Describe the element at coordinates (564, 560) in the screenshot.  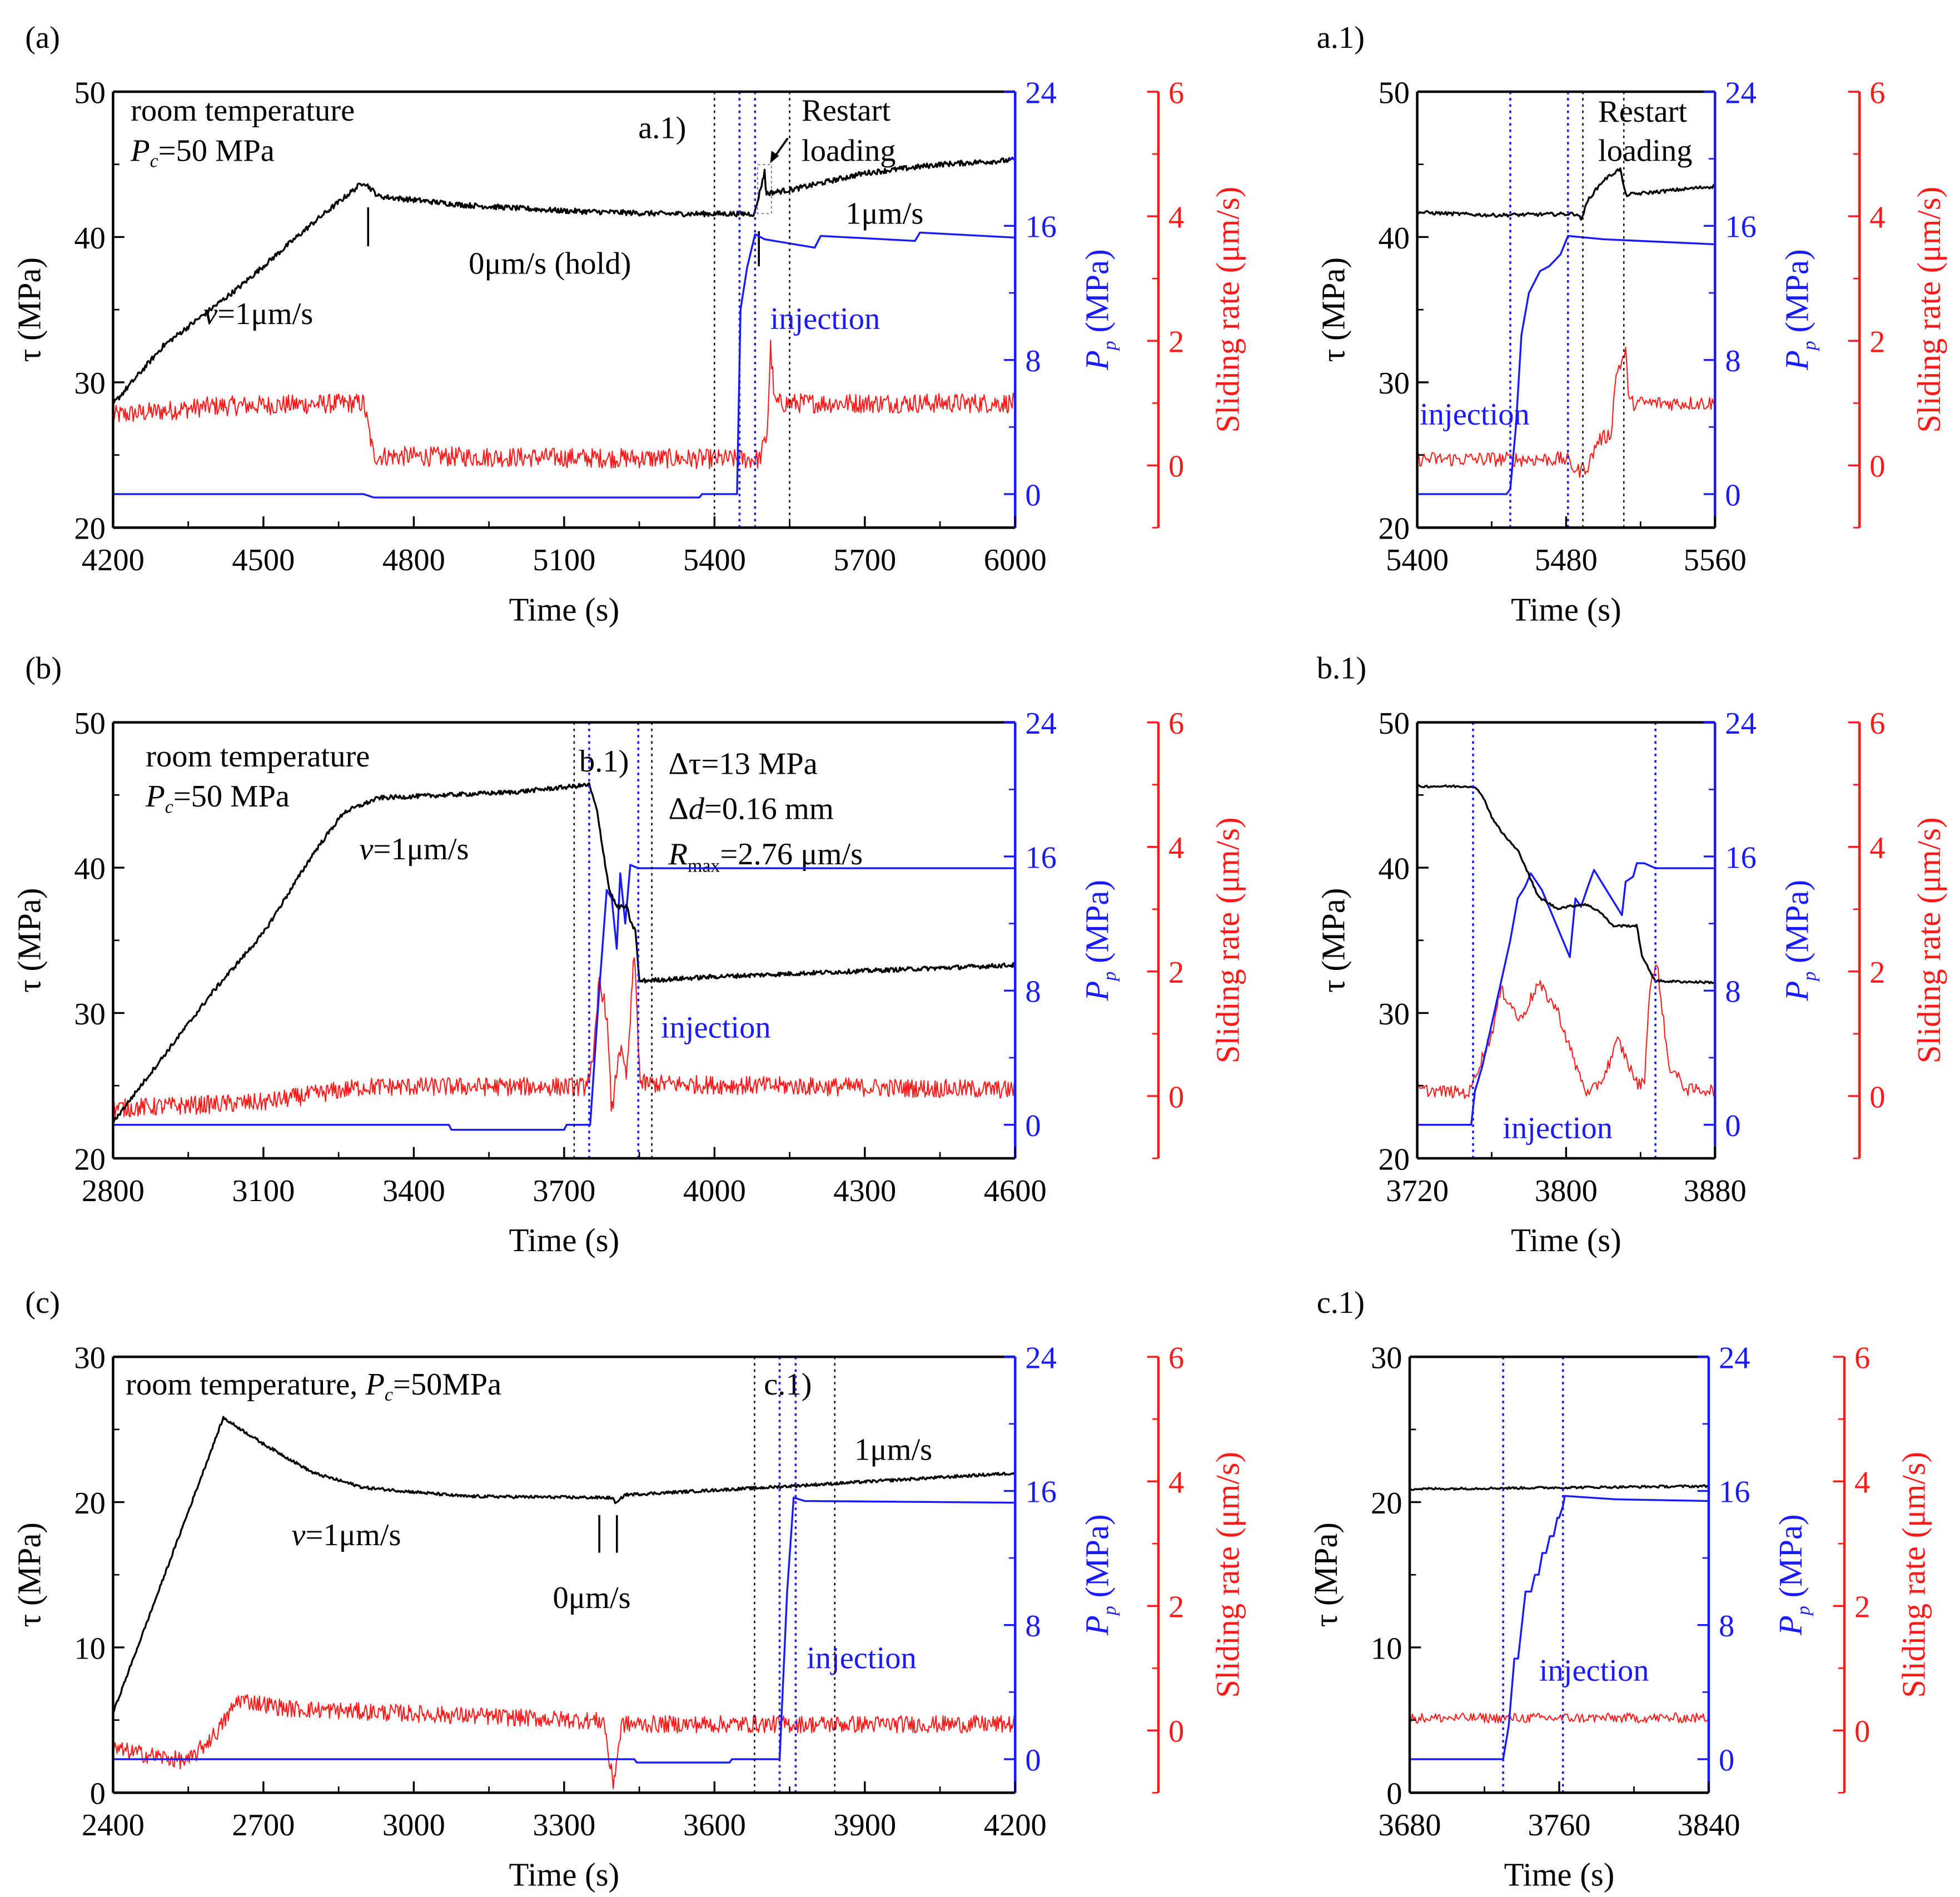
I see `x-tick-label: 5100` at that location.